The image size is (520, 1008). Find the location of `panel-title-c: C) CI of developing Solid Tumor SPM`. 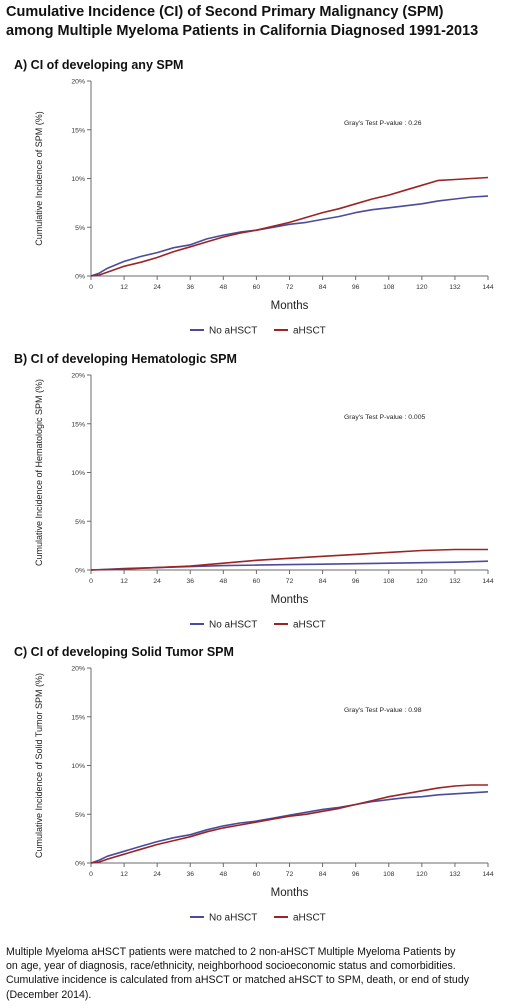

panel-title-c: C) CI of developing Solid Tumor SPM is located at coordinates (124, 652).